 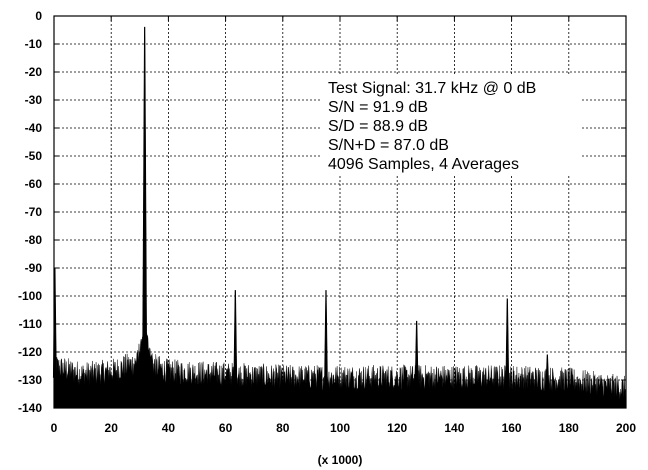 What do you see at coordinates (30, 296) in the screenshot?
I see `y-tick-label: -100` at bounding box center [30, 296].